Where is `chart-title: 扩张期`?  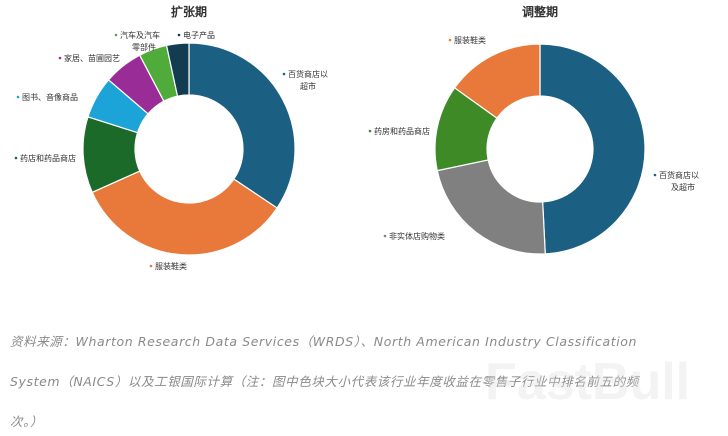 chart-title: 扩张期 is located at coordinates (189, 11).